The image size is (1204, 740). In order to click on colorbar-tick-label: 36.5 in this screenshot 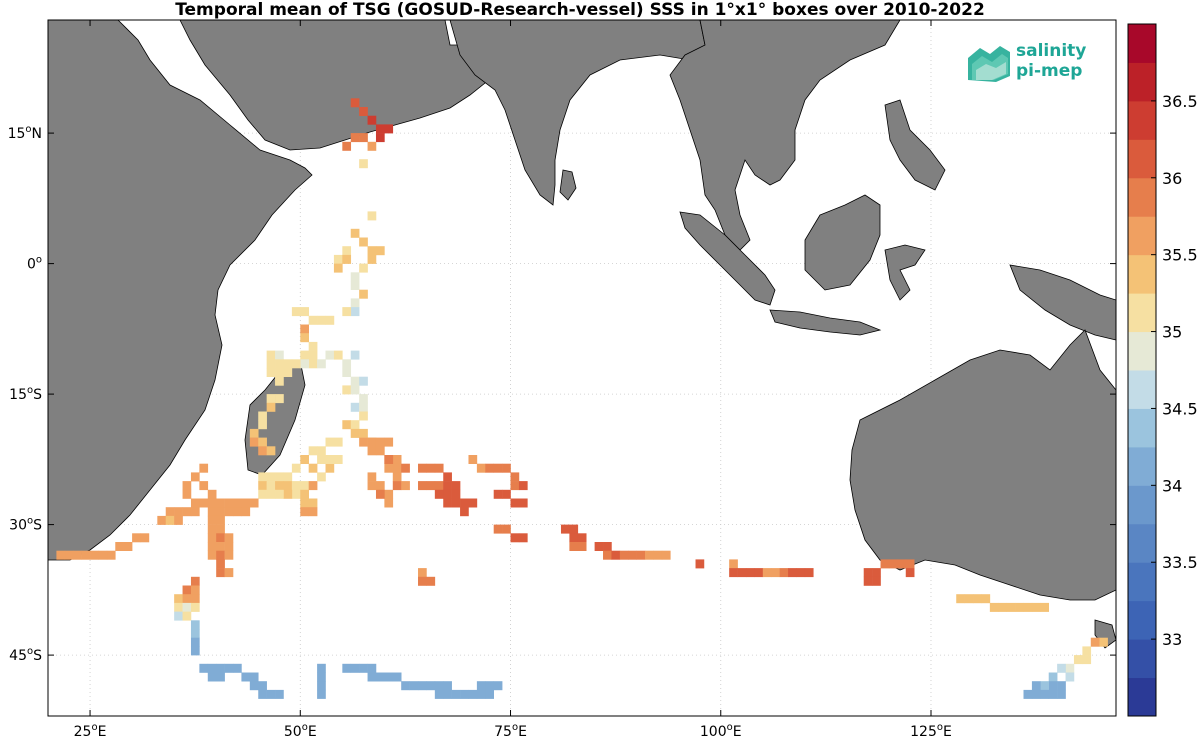, I will do `click(1180, 101)`.